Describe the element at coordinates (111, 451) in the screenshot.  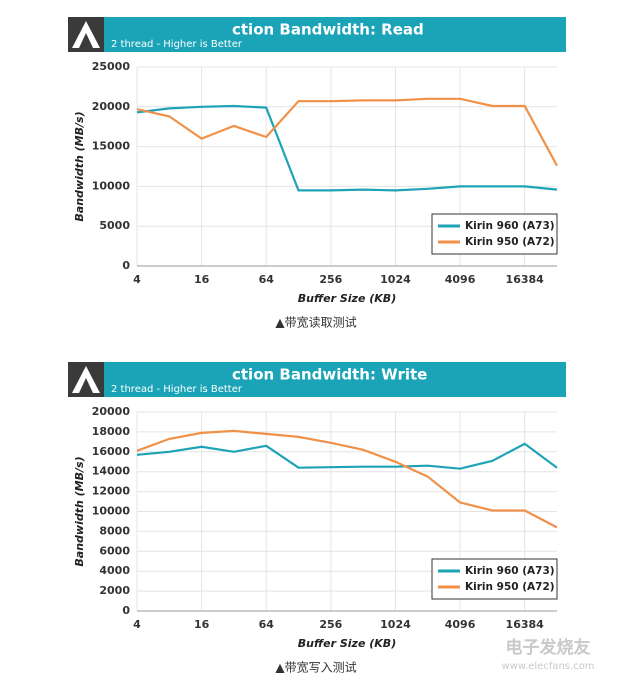
I see `y-tick-label: 16000` at that location.